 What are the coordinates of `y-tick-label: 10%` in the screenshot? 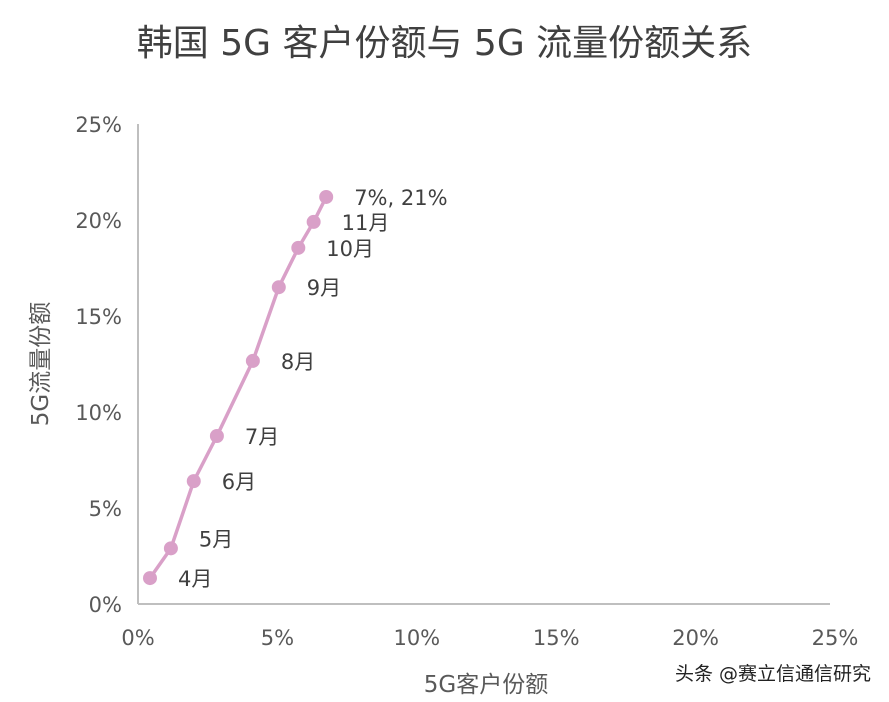 It's located at (98, 413).